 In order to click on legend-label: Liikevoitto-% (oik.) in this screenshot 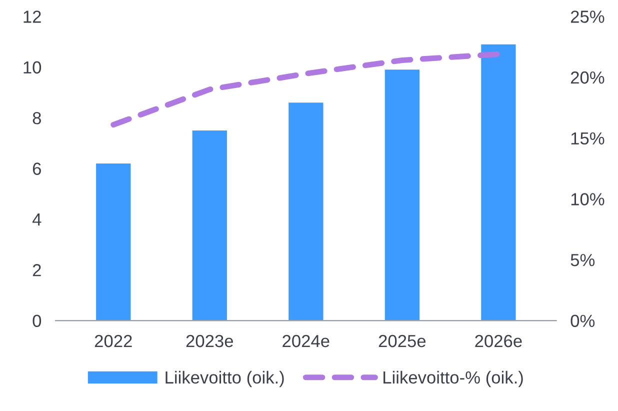, I will do `click(453, 379)`.